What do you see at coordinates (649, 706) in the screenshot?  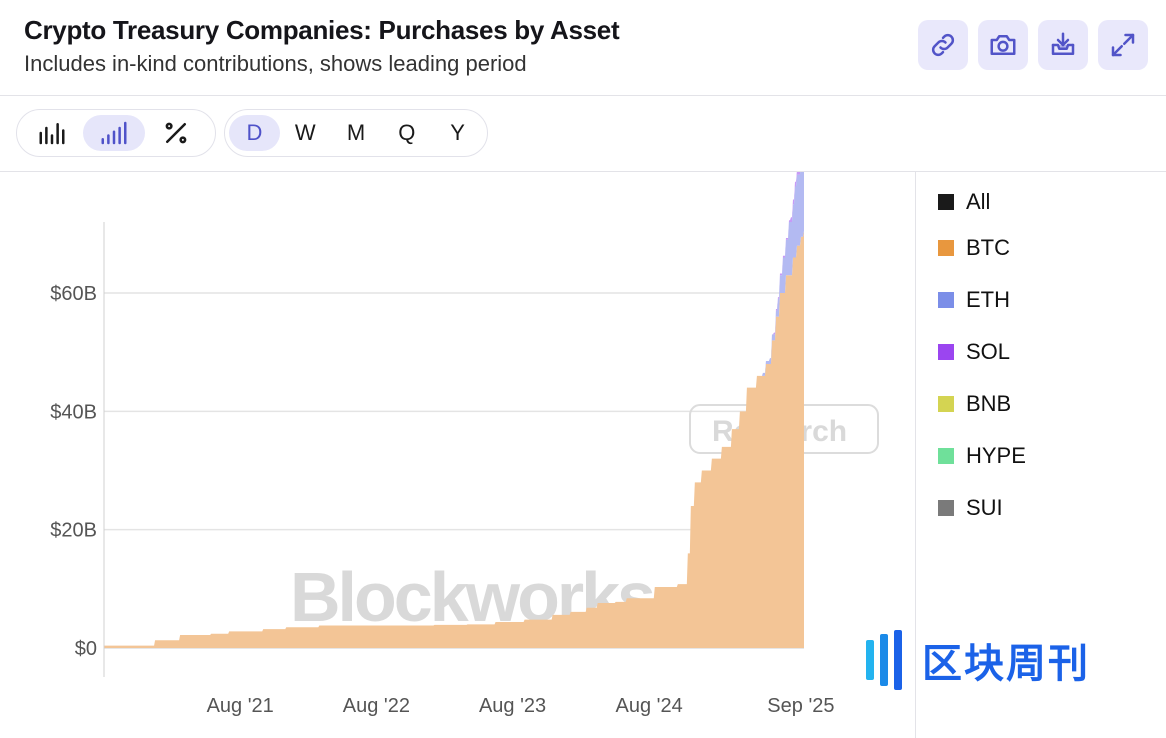 I see `x-tick-label: Aug '24` at bounding box center [649, 706].